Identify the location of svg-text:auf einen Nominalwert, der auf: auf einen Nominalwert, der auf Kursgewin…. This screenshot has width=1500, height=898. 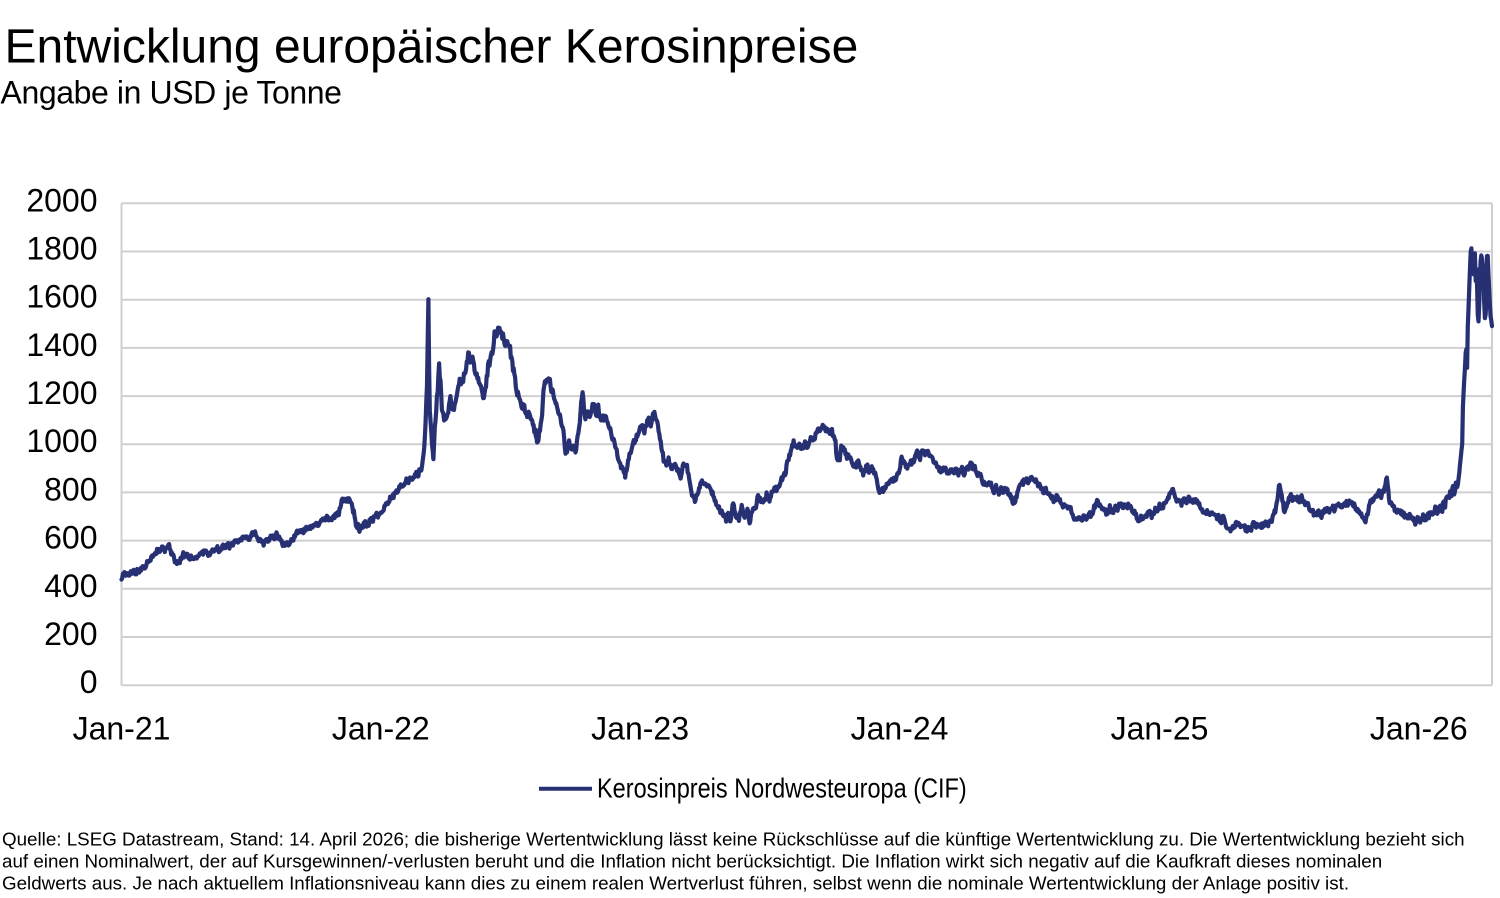
(692, 861).